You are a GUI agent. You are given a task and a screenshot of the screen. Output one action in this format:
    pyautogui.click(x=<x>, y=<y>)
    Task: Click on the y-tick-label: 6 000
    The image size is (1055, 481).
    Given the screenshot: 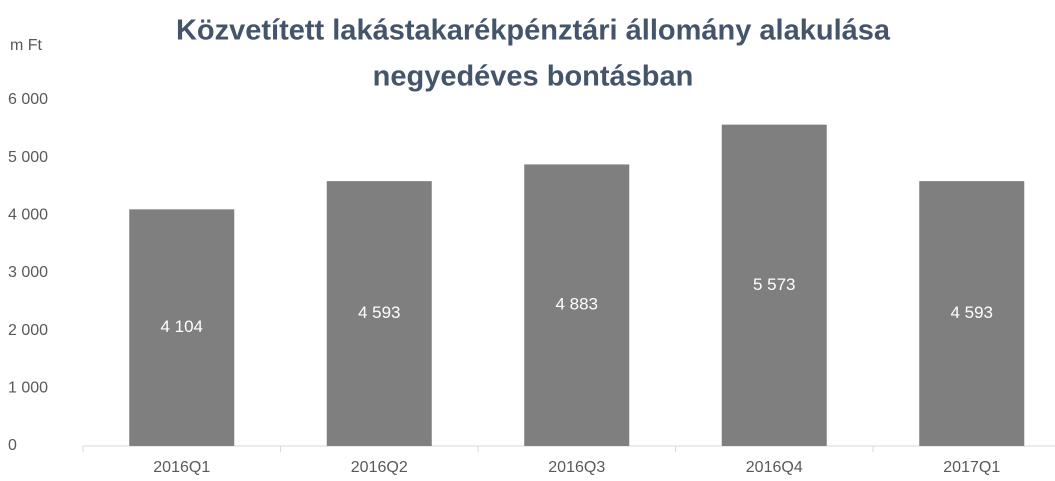 What is the action you would take?
    pyautogui.click(x=28, y=99)
    